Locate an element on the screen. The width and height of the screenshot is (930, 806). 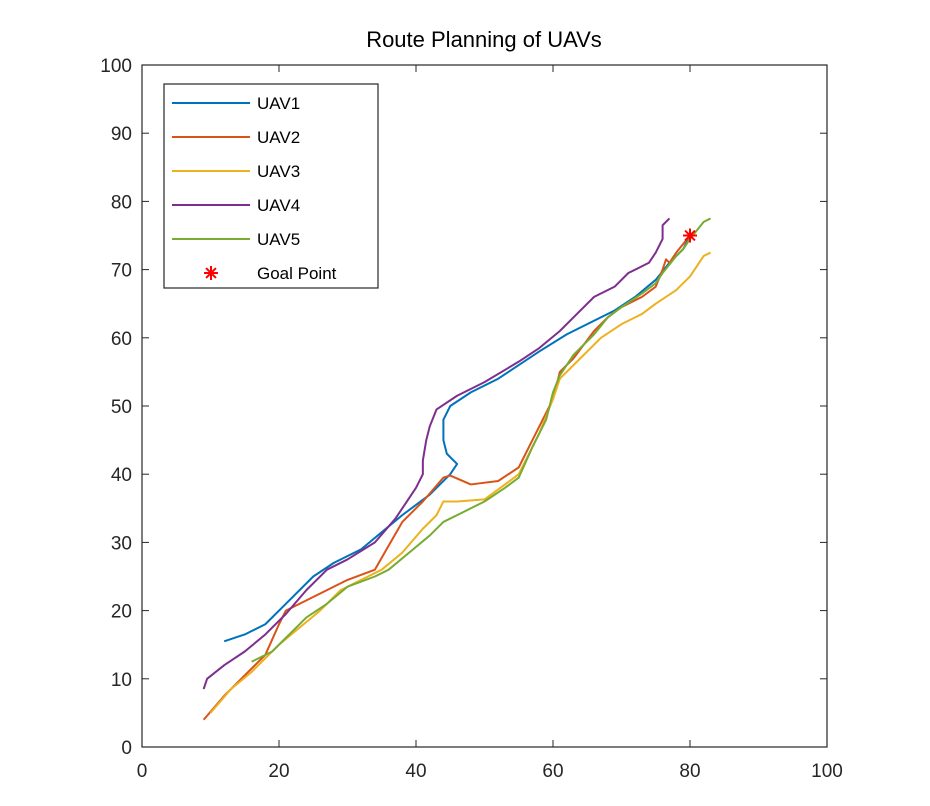
x-tick-label: 60 is located at coordinates (552, 771).